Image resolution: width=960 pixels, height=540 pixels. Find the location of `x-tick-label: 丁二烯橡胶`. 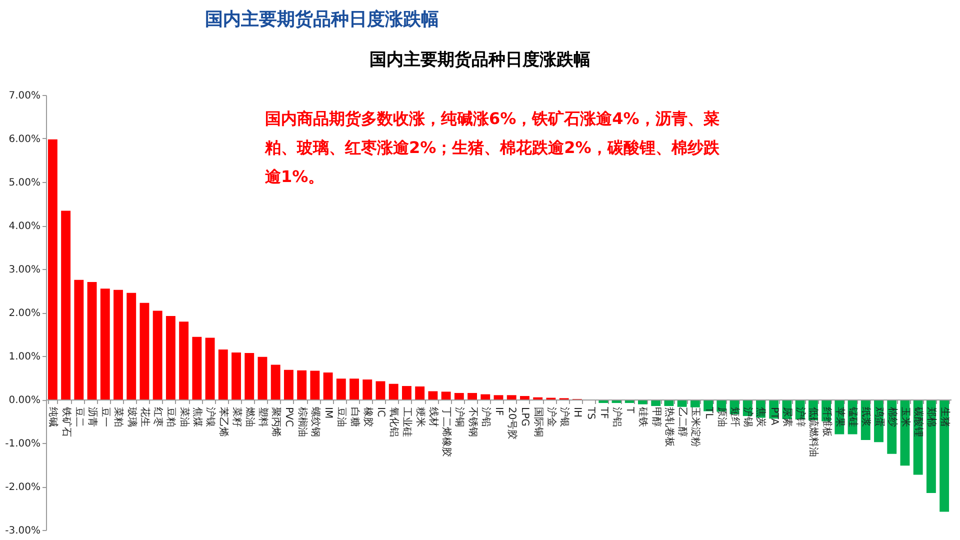

x-tick-label: 丁二烯橡胶 is located at coordinates (446, 432).